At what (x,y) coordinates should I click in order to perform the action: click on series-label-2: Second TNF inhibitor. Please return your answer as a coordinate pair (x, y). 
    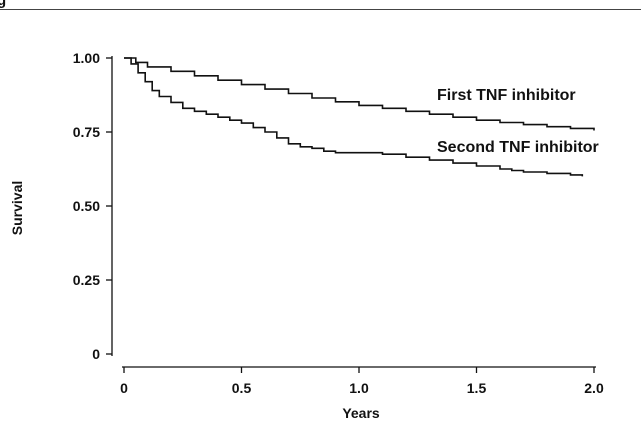
    Looking at the image, I should click on (518, 147).